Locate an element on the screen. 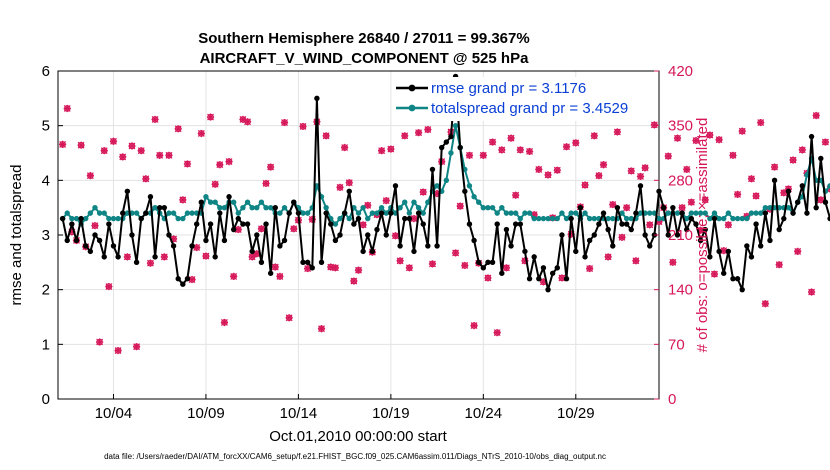 Image resolution: width=830 pixels, height=470 pixels. y-tick-label-right: 350 is located at coordinates (680, 126).